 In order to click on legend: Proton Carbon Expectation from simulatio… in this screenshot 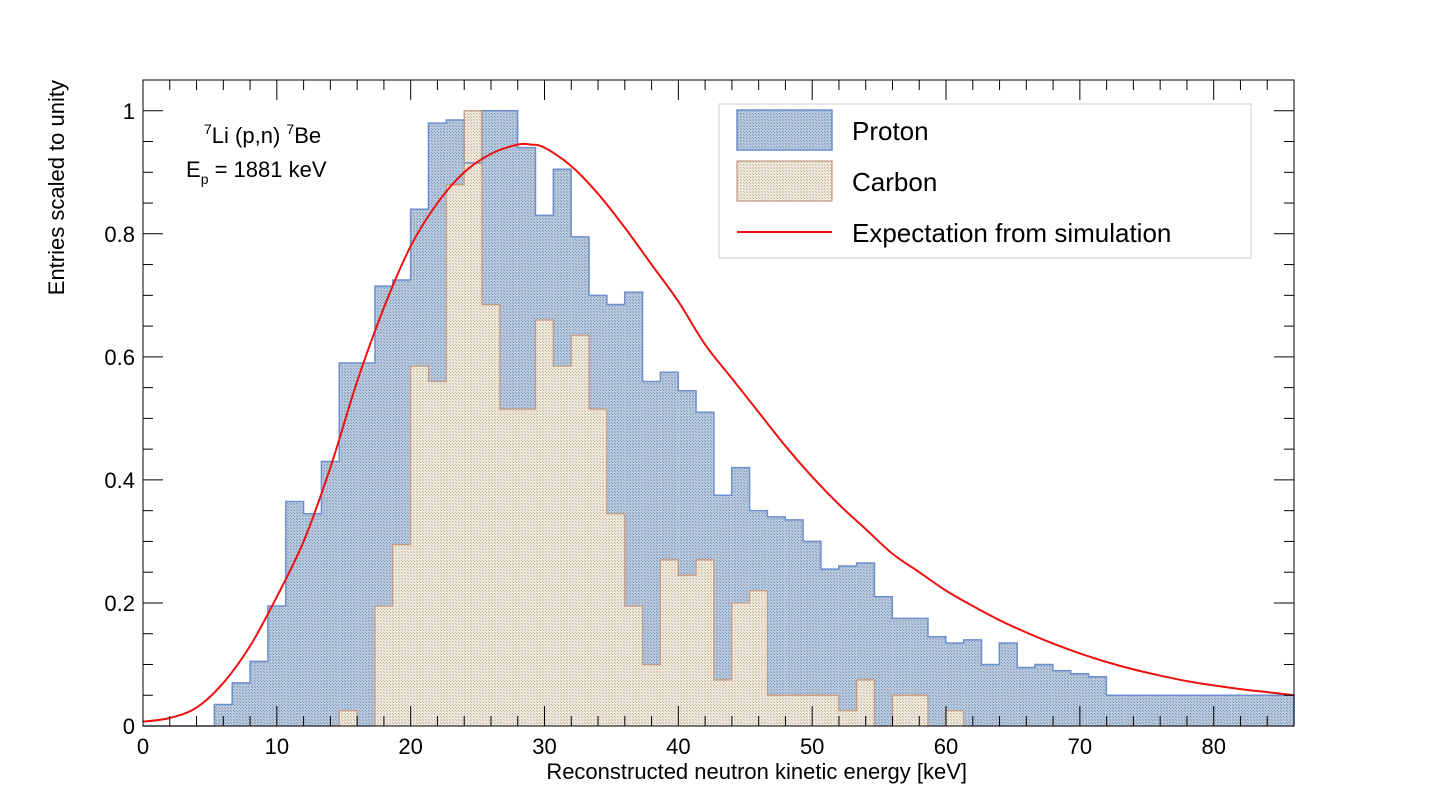, I will do `click(985, 181)`.